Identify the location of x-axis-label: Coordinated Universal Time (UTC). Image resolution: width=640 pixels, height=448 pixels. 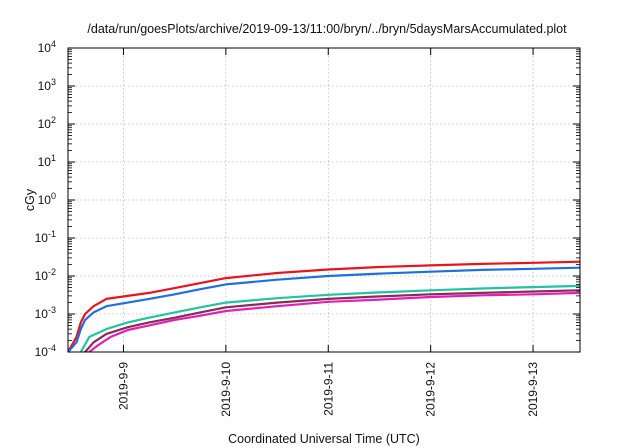
(324, 439).